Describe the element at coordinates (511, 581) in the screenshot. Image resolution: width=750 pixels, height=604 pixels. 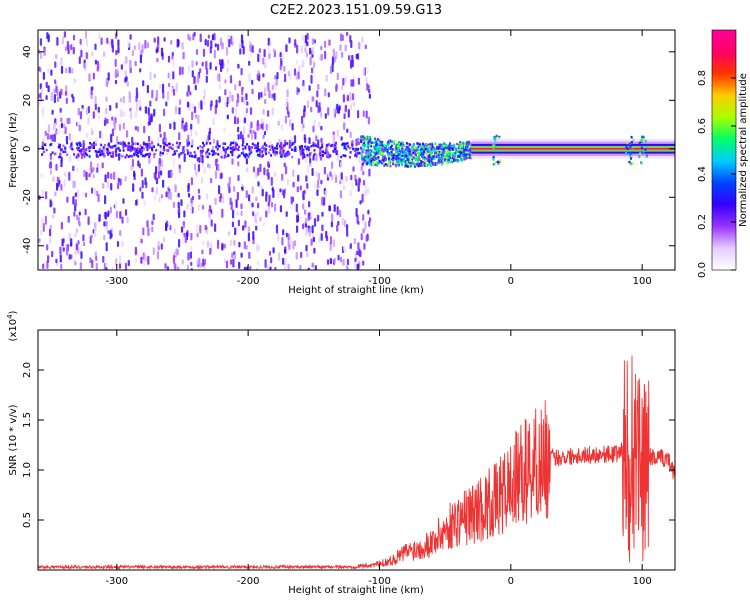
I see `x-tick-label: 0` at that location.